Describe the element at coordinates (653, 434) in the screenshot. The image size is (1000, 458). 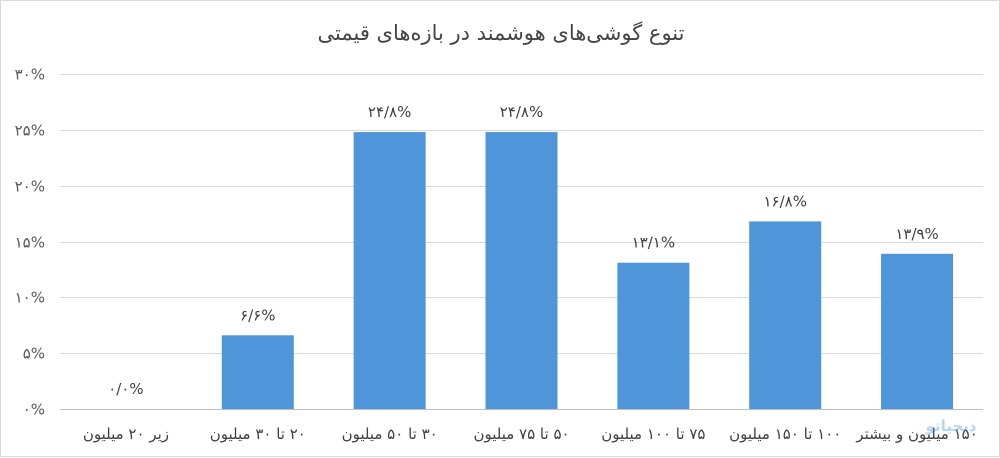
I see `x-tick-label: ۷۵ تا ۱۰۰ میلیون` at that location.